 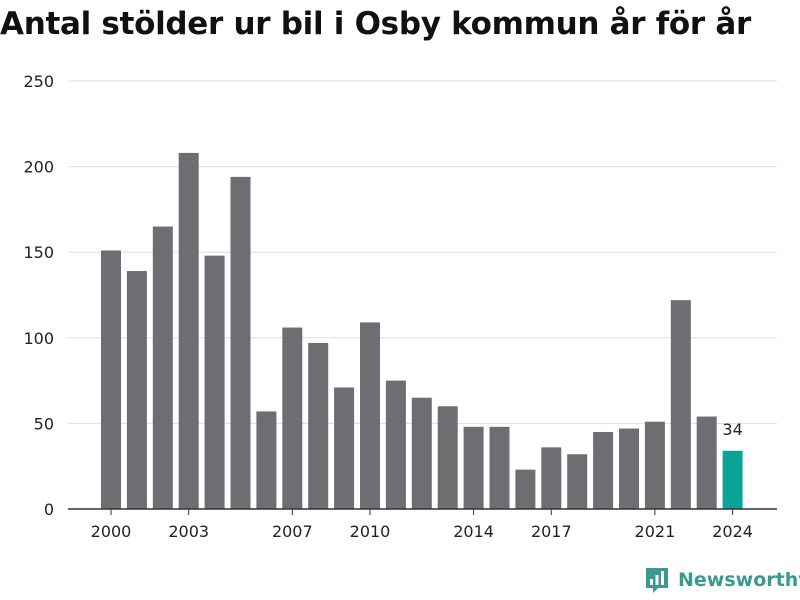 I want to click on bar-2002, so click(x=162, y=367).